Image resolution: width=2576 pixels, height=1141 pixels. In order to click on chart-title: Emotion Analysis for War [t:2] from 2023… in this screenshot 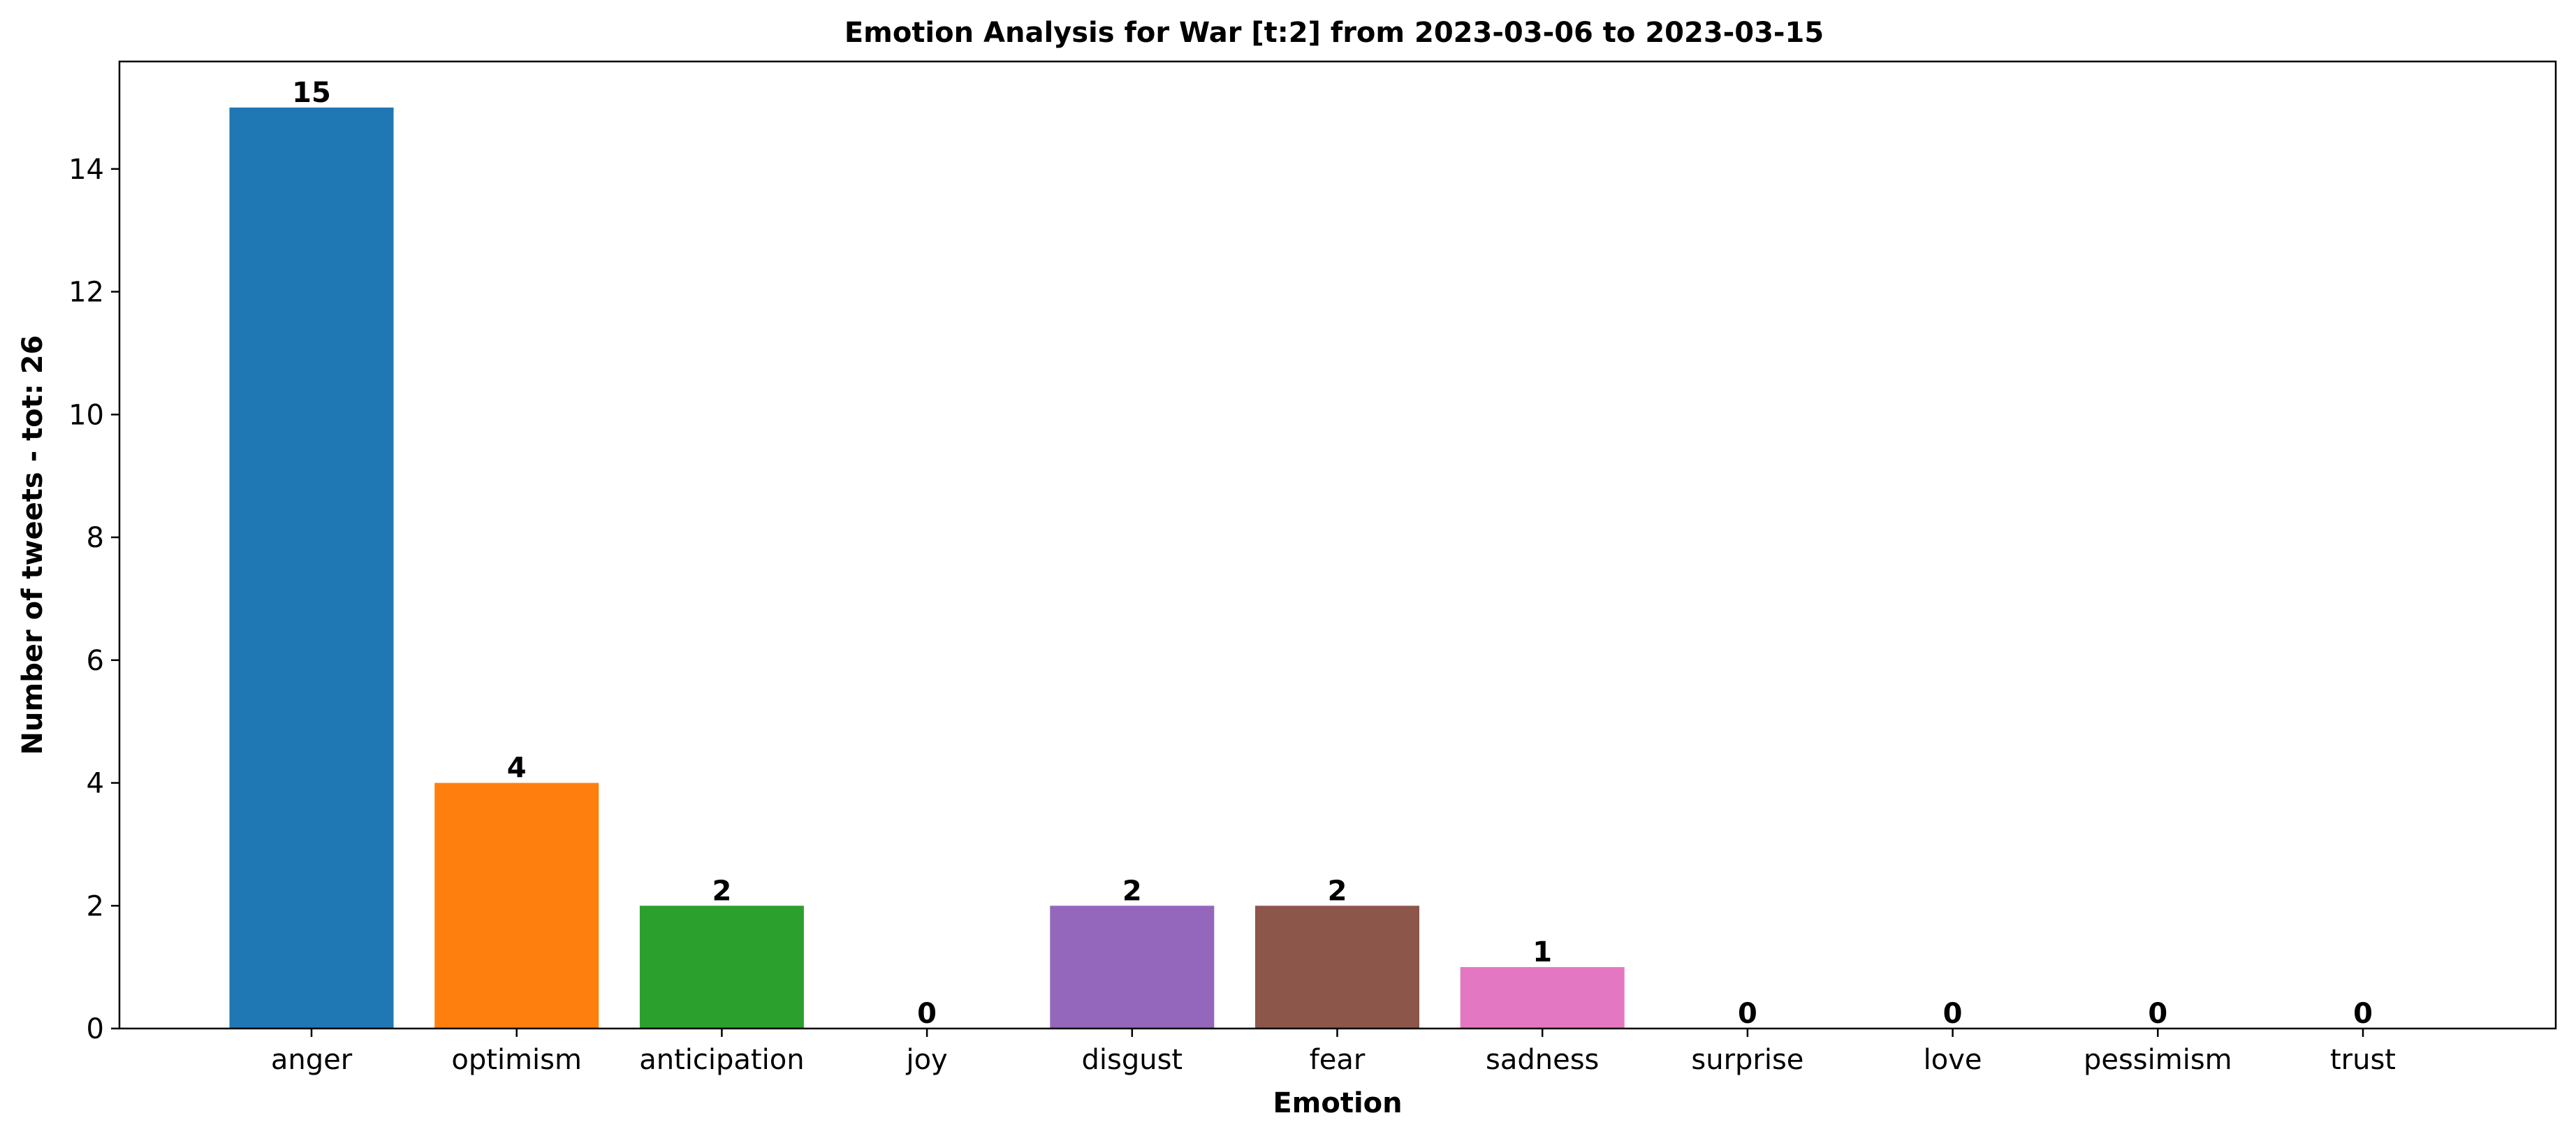, I will do `click(1334, 33)`.